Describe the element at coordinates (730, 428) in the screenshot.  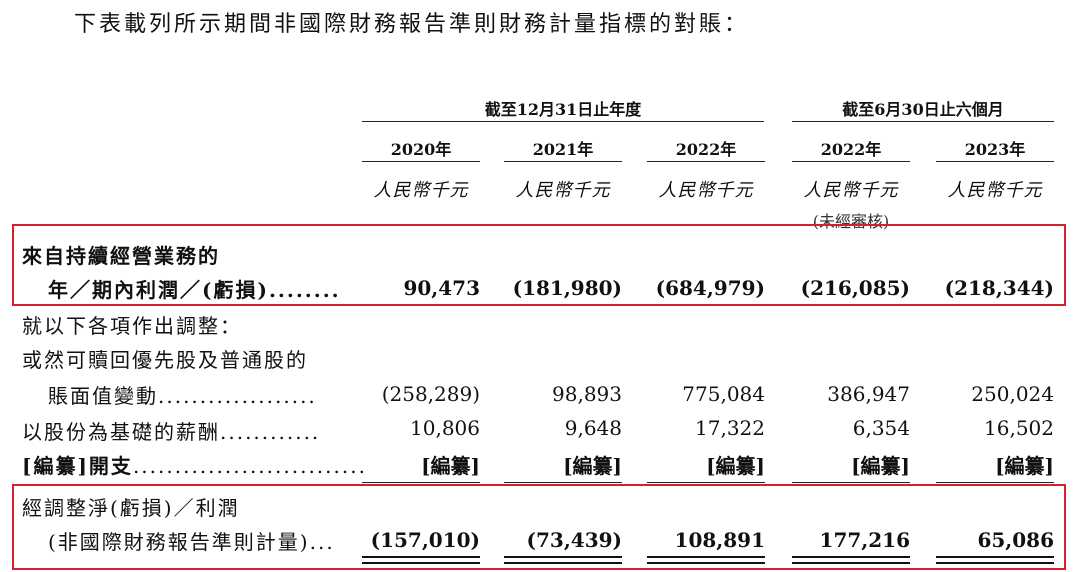
I see `cell-value: 17,322` at that location.